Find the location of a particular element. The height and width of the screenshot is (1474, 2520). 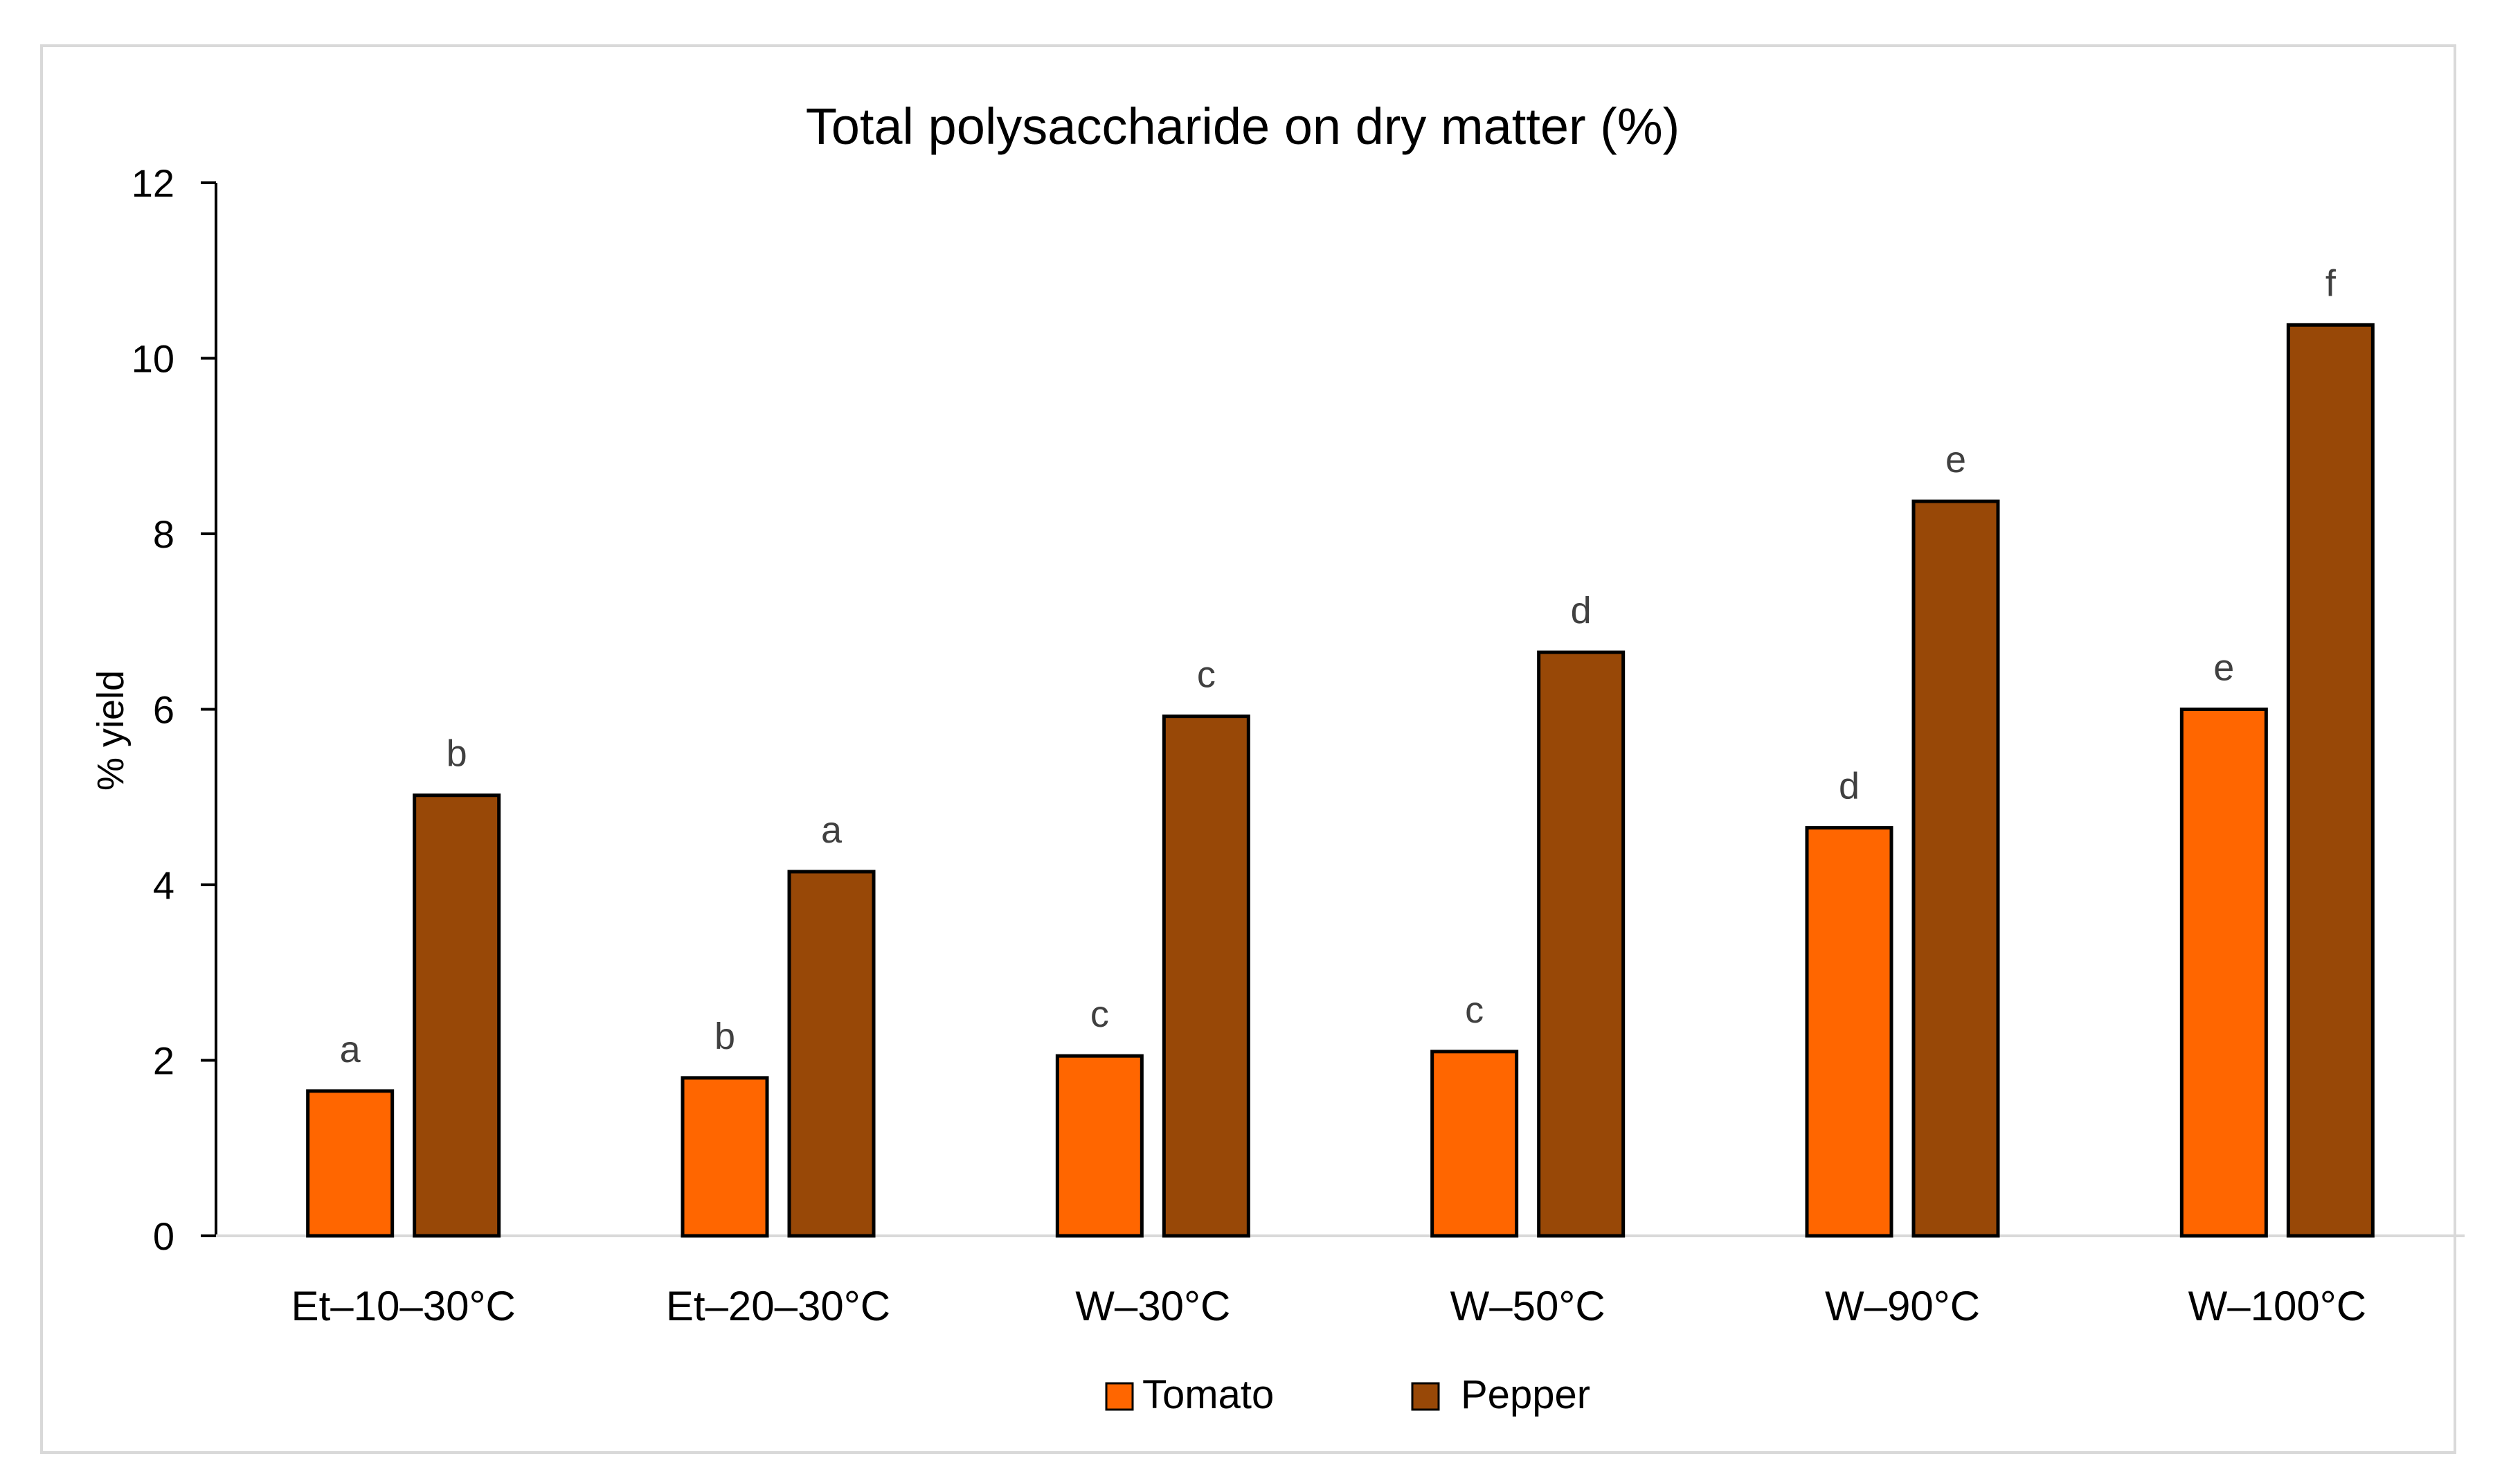

y-axis-label: % yield is located at coordinates (111, 730).